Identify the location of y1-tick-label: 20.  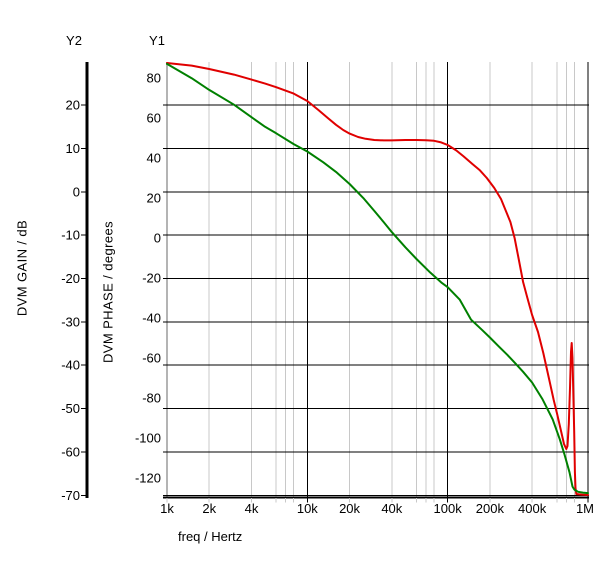
(154, 198).